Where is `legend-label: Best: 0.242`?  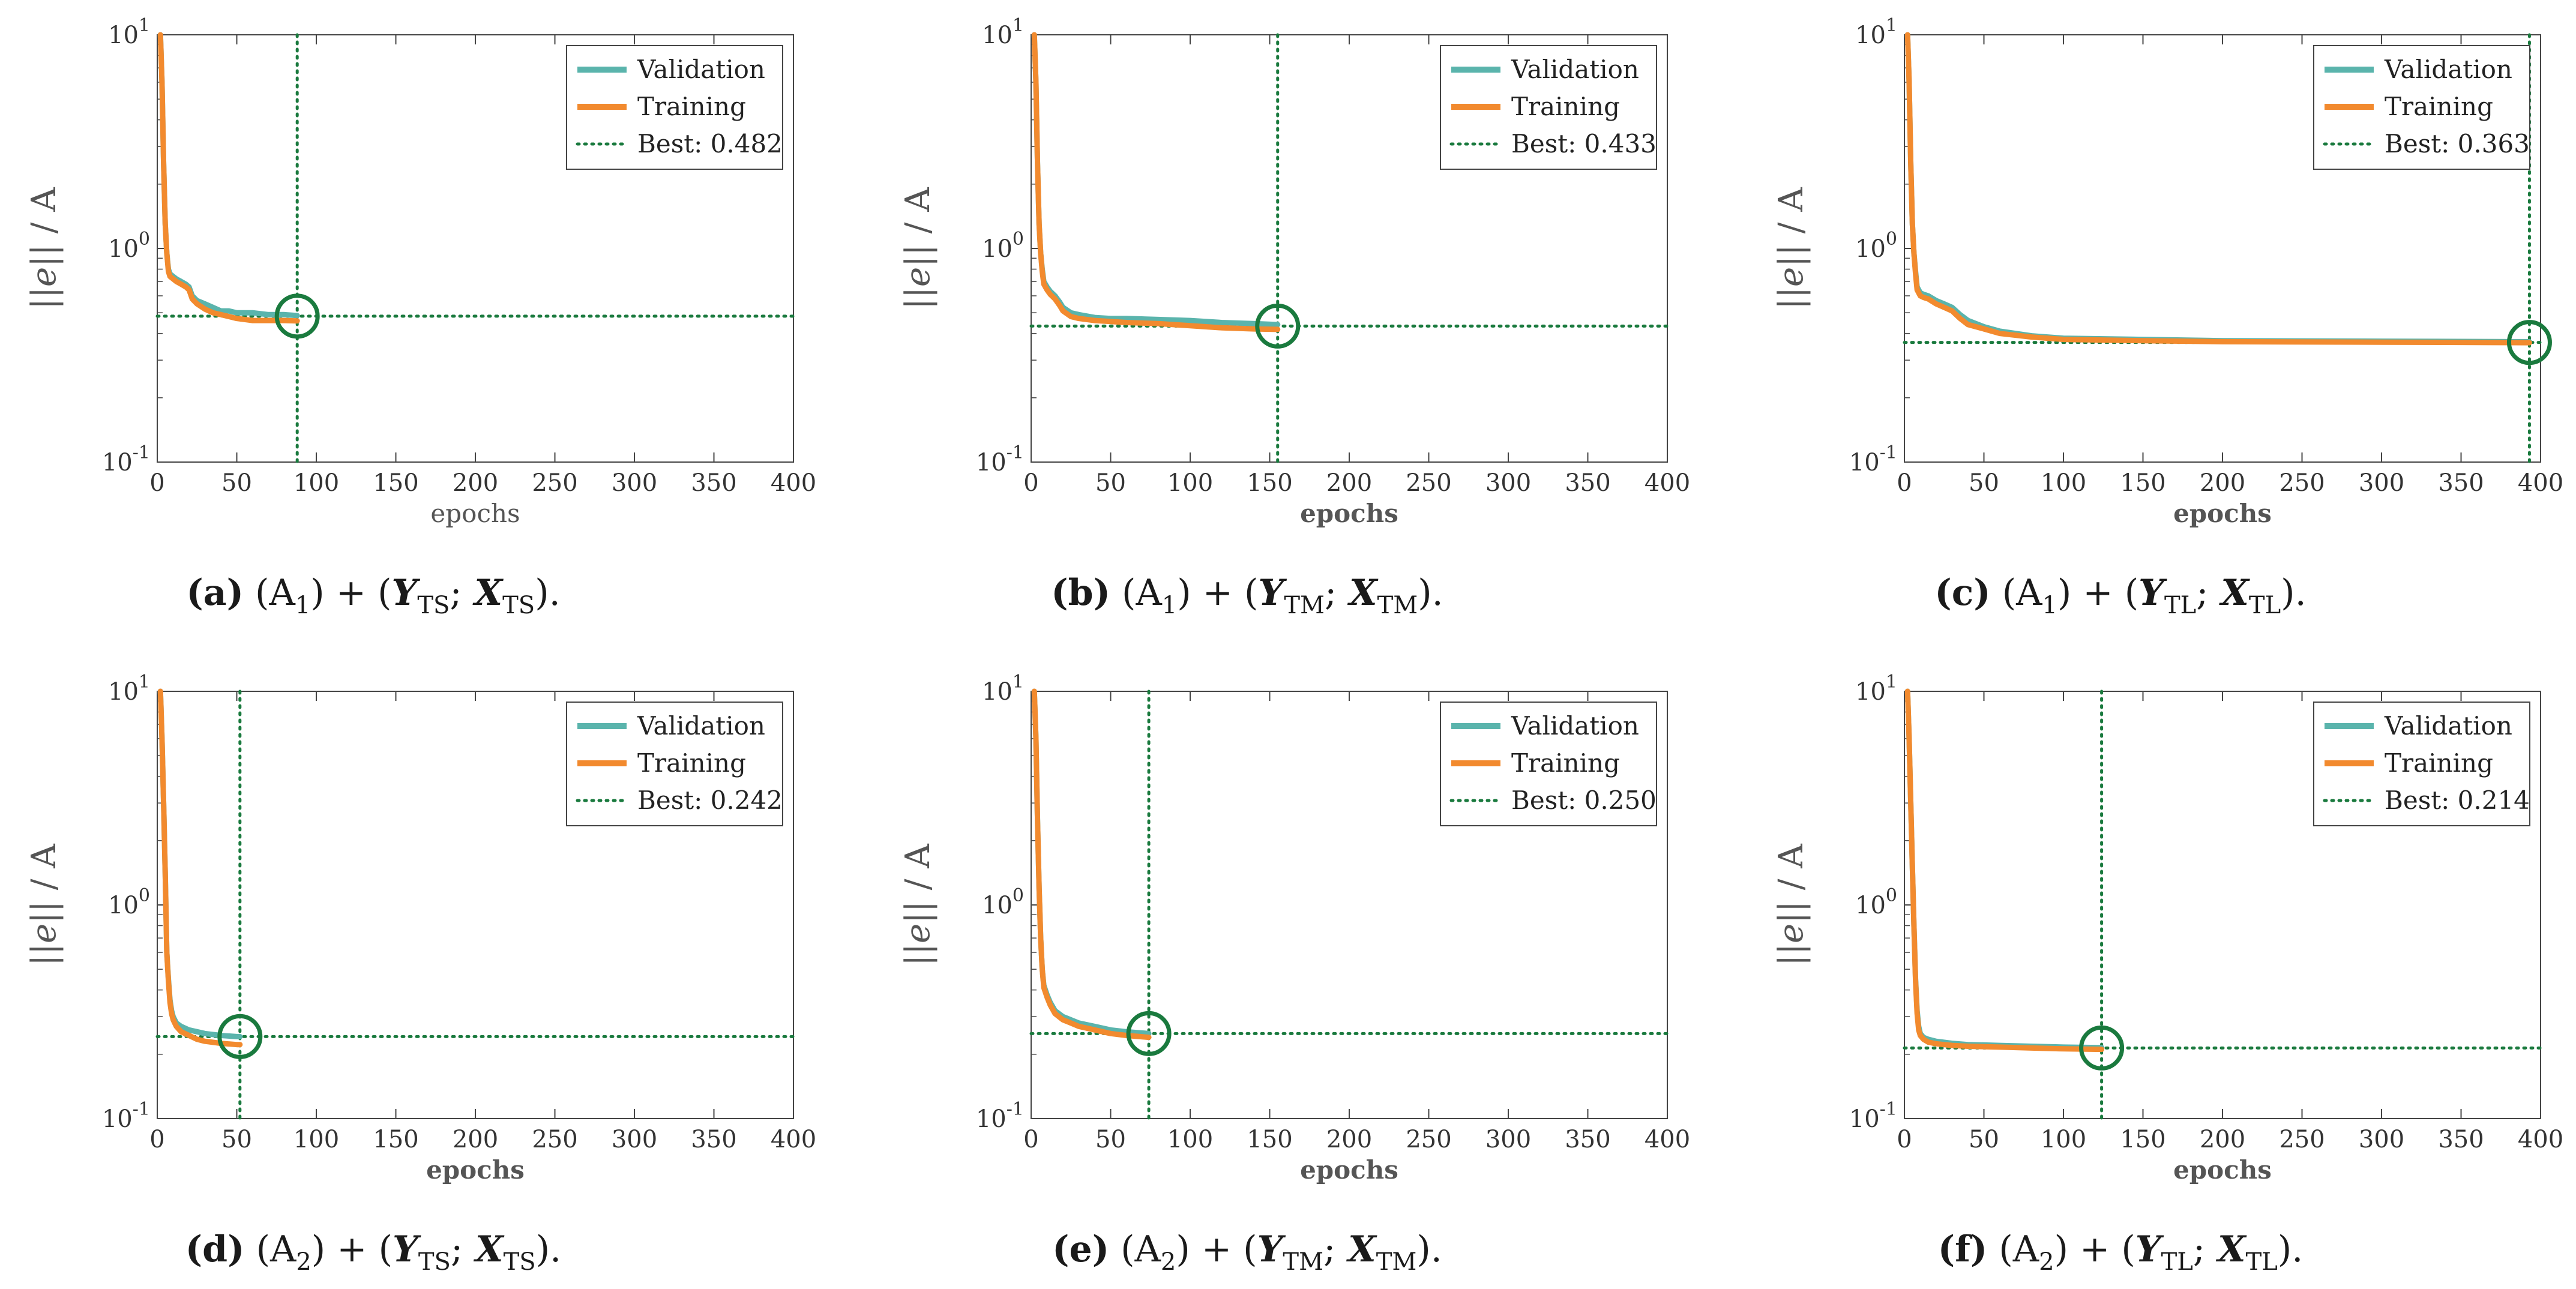
legend-label: Best: 0.242 is located at coordinates (710, 800).